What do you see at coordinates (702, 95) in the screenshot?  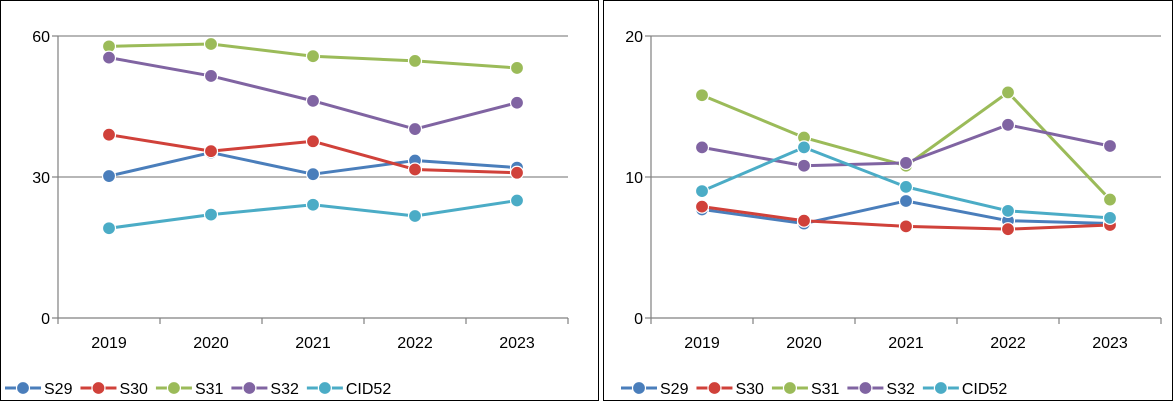 I see `data-point-S31-2019` at bounding box center [702, 95].